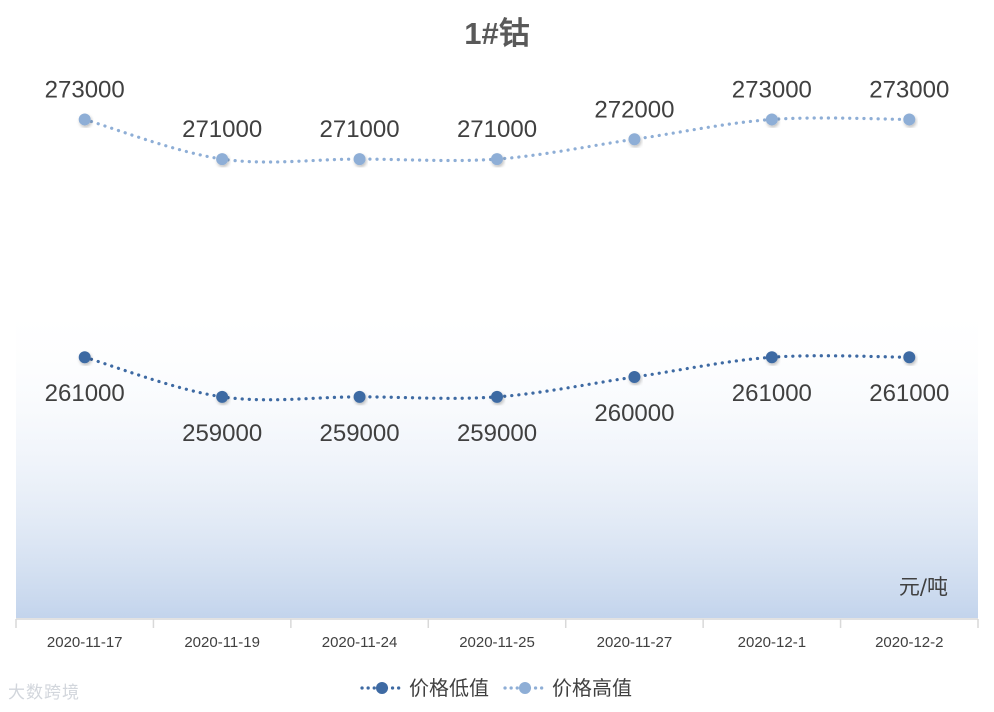  Describe the element at coordinates (634, 109) in the screenshot. I see `data-label-high: 272000` at that location.